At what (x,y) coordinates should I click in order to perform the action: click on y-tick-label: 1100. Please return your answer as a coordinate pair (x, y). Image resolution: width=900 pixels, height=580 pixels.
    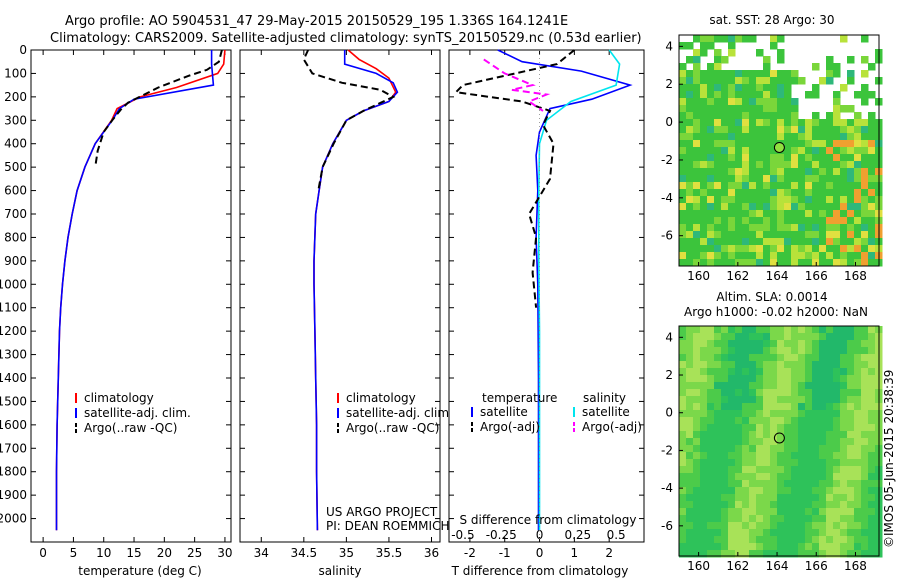
    Looking at the image, I should click on (13, 308).